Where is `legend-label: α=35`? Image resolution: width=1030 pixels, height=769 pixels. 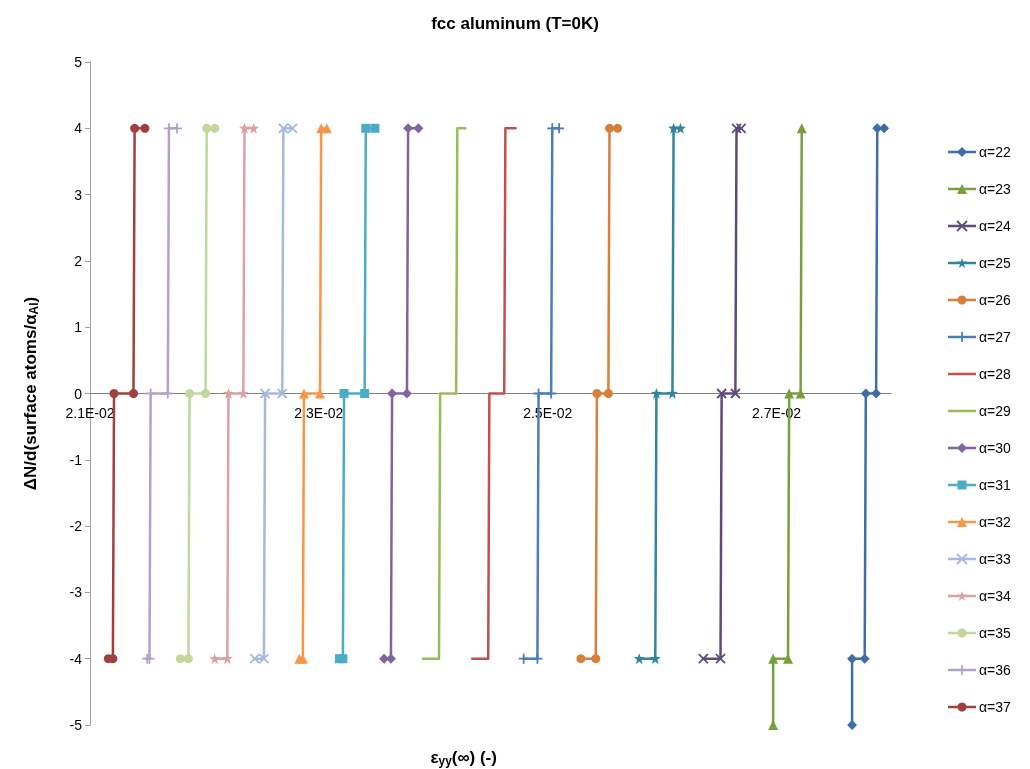
legend-label: α=35 is located at coordinates (995, 633).